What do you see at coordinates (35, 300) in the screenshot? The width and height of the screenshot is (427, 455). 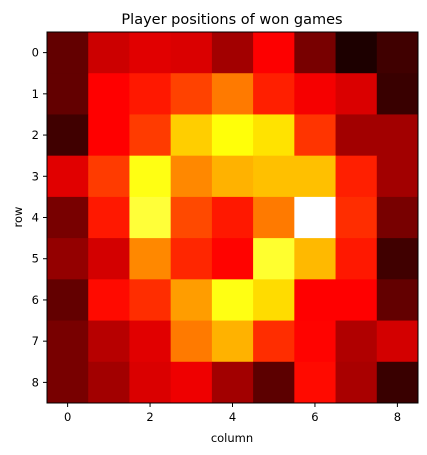 I see `y-tick-label: 6` at bounding box center [35, 300].